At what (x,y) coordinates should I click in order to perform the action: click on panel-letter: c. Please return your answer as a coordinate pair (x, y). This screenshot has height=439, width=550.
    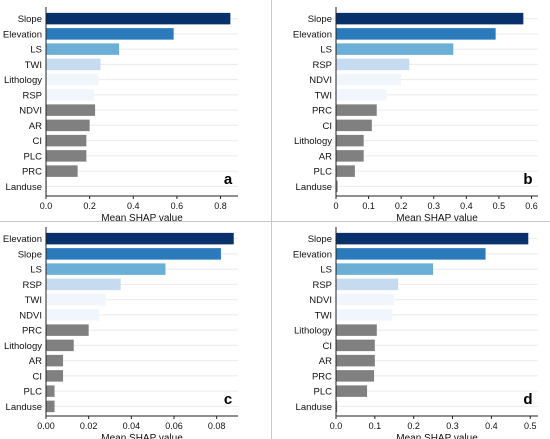
    Looking at the image, I should click on (228, 399).